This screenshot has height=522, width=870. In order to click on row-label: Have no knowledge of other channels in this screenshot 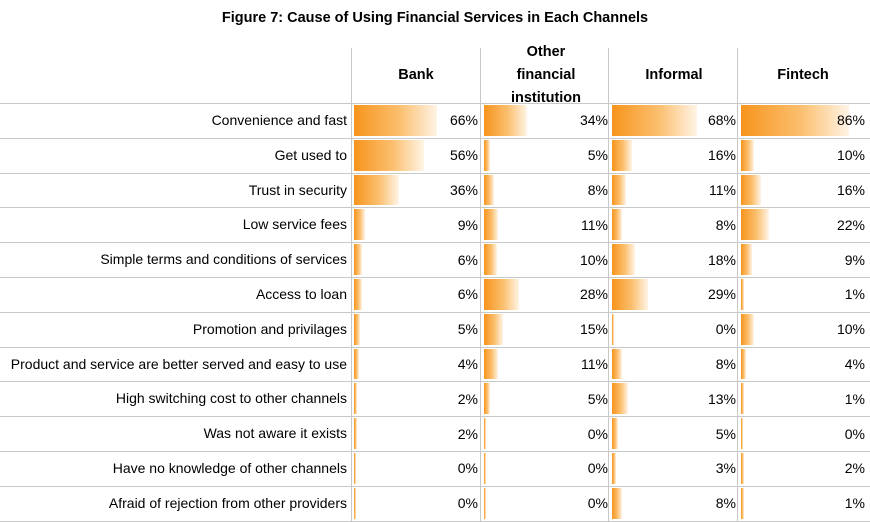, I will do `click(229, 468)`.